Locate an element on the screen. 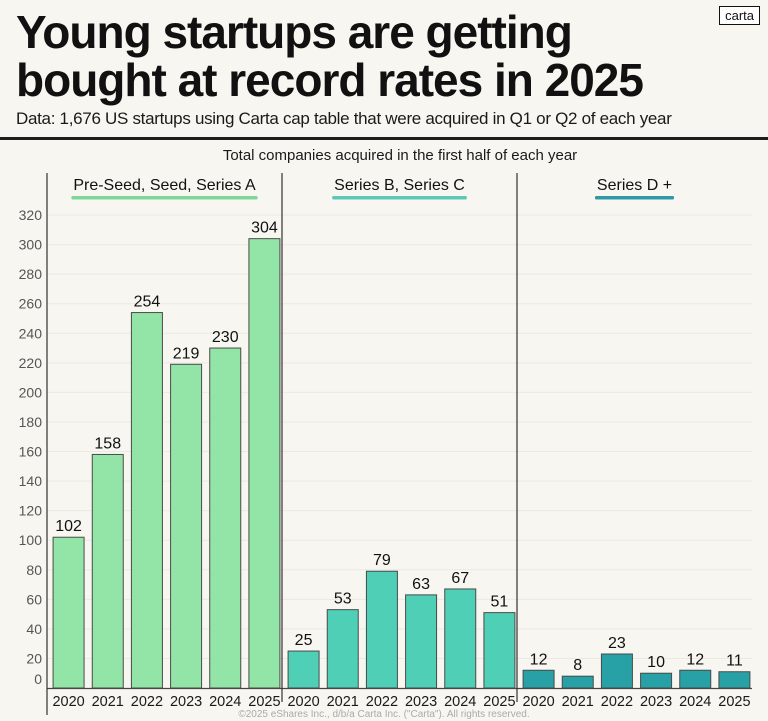 The height and width of the screenshot is (721, 768). y-tick-label: 140 is located at coordinates (31, 481).